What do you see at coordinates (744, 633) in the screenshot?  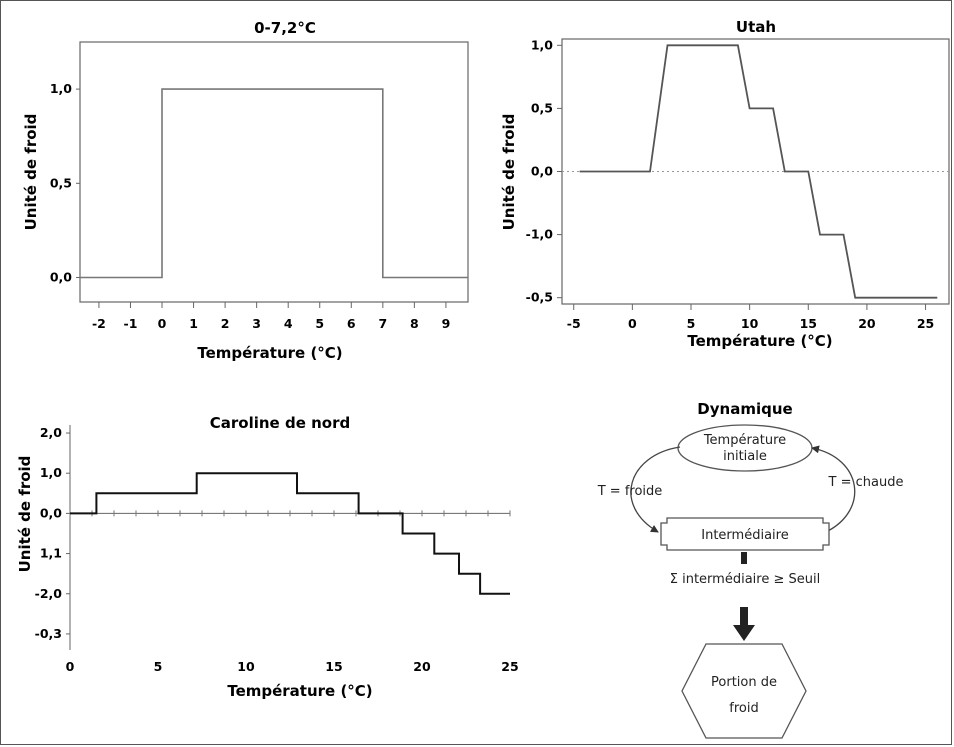 I see `thick-arrow-head` at bounding box center [744, 633].